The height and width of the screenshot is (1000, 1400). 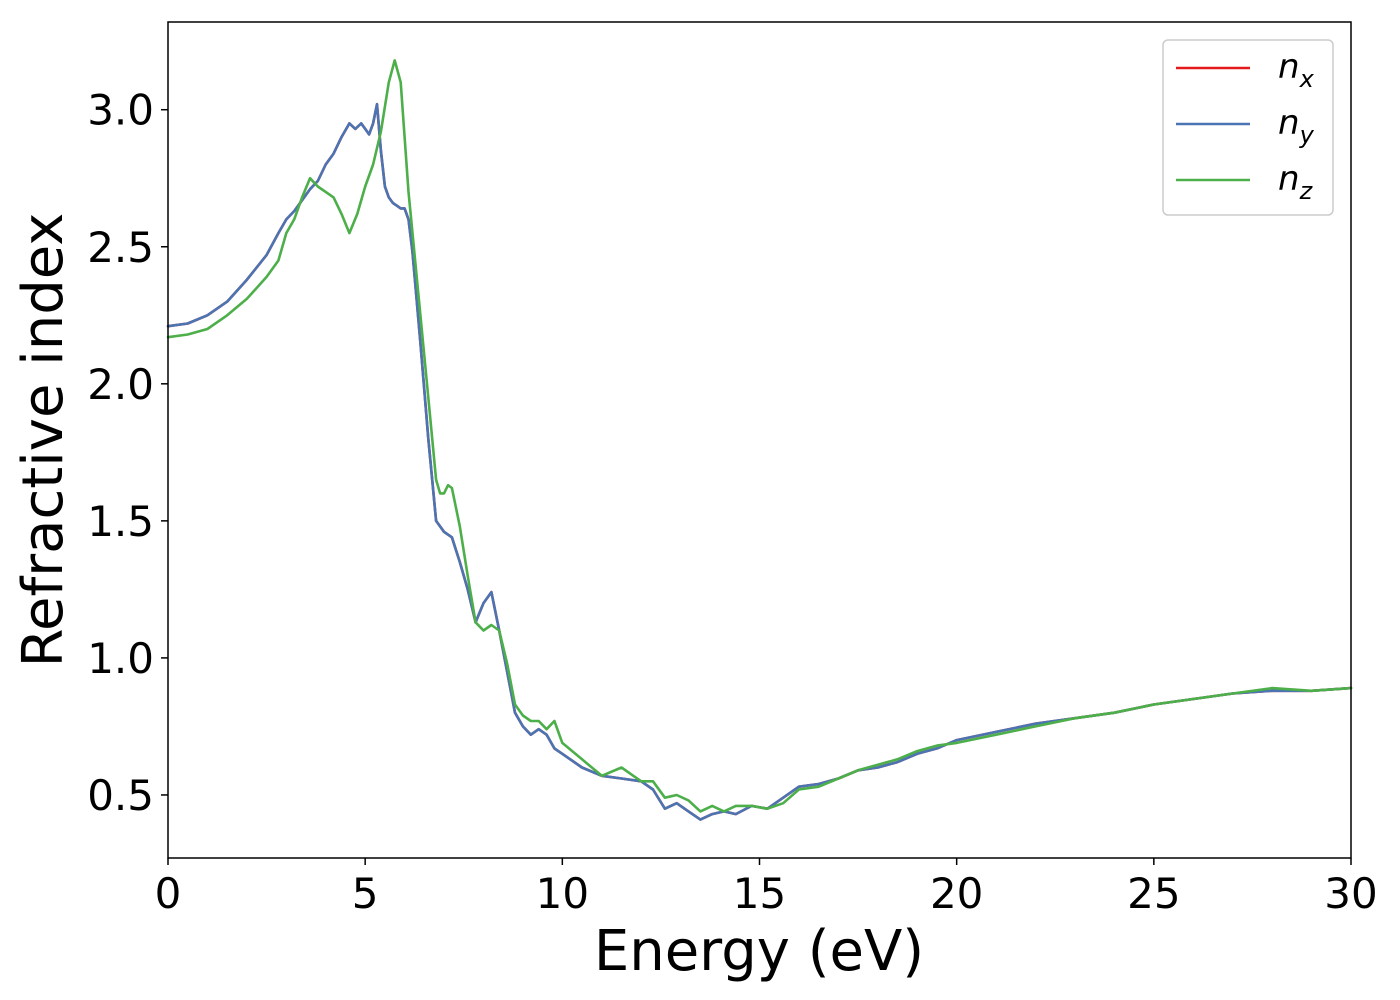 What do you see at coordinates (168, 893) in the screenshot?
I see `x-tick-label: 0` at bounding box center [168, 893].